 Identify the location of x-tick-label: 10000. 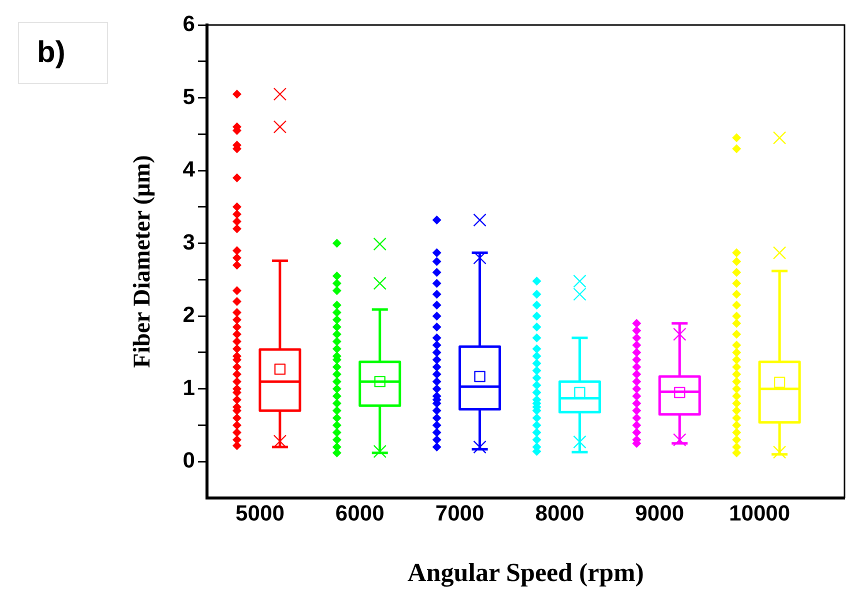
(759, 513).